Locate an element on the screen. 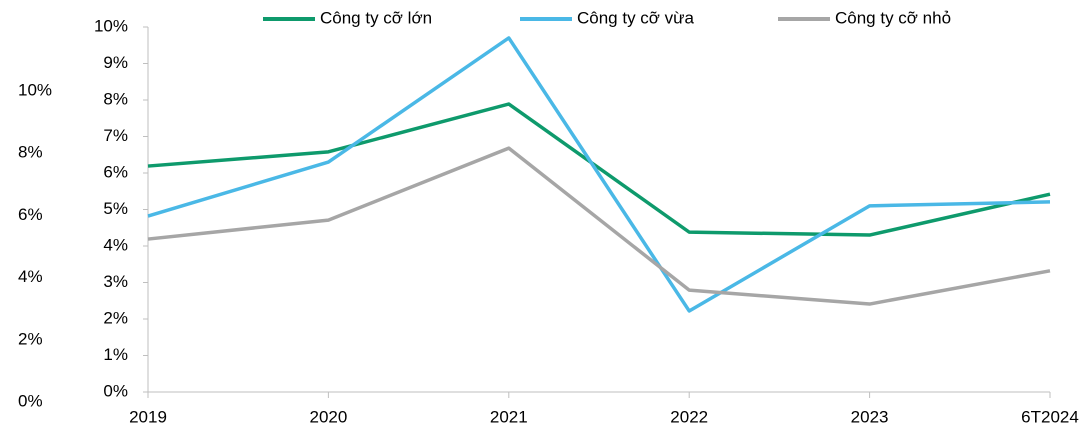  y-tick-label: 9% is located at coordinates (115, 62).